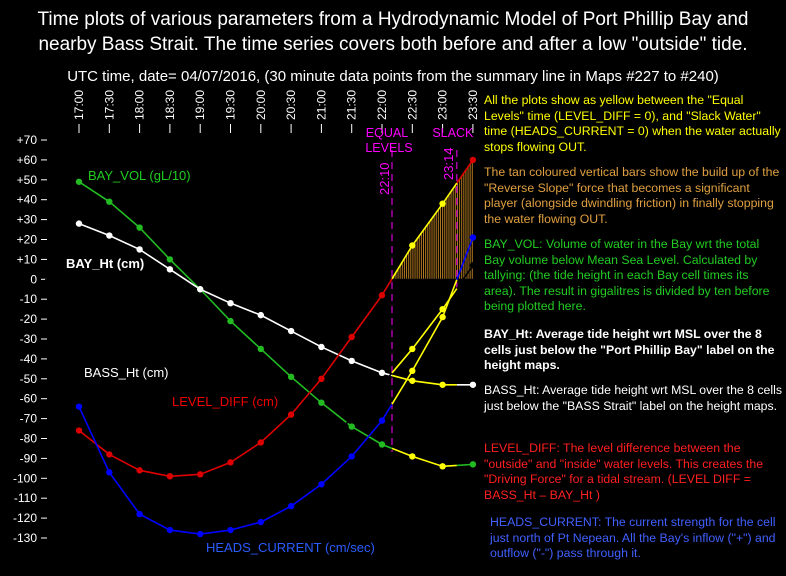 The height and width of the screenshot is (576, 786). Describe the element at coordinates (29, 399) in the screenshot. I see `y-tick-label: -60` at that location.